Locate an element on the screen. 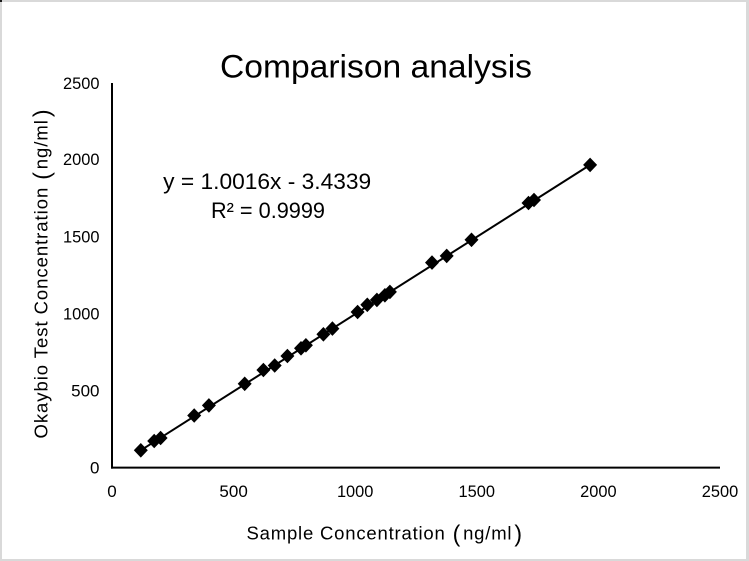 This screenshot has height=561, width=749. svg-text: y = 1.0016x - 3.4339 is located at coordinates (267, 181).